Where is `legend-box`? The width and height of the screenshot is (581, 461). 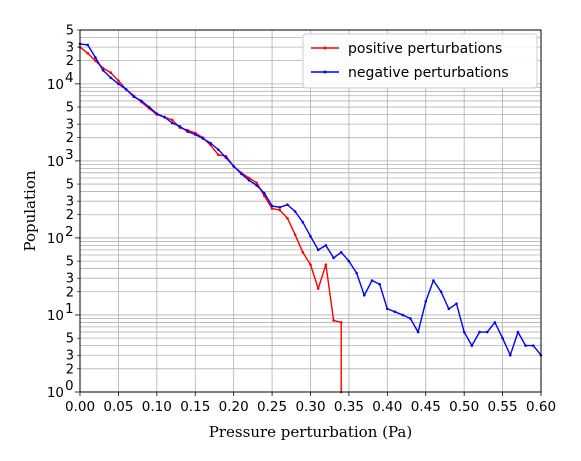
legend-box is located at coordinates (420, 61).